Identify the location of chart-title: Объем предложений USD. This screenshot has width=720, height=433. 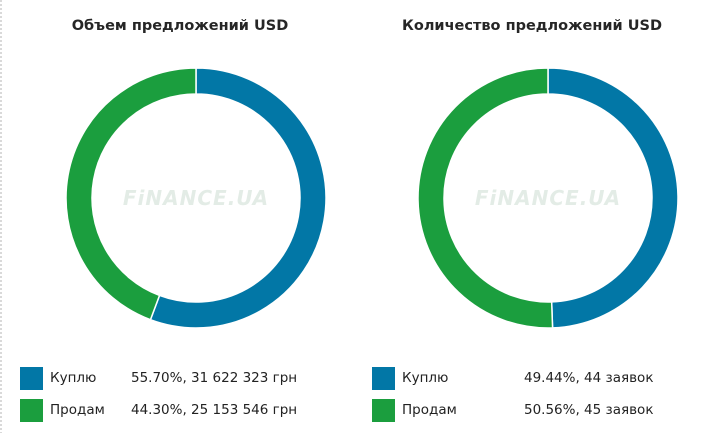
(180, 26).